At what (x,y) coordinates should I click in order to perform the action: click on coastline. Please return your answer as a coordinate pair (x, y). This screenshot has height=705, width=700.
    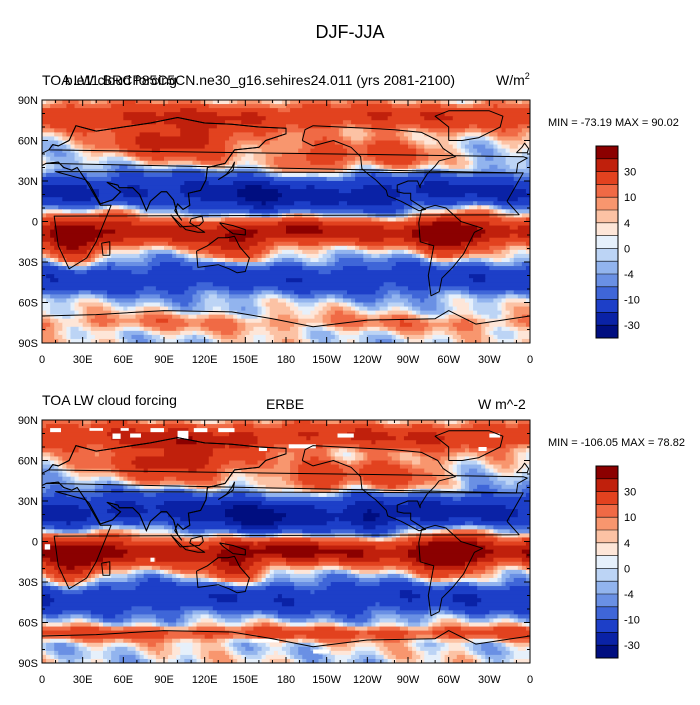
    Looking at the image, I should click on (469, 125).